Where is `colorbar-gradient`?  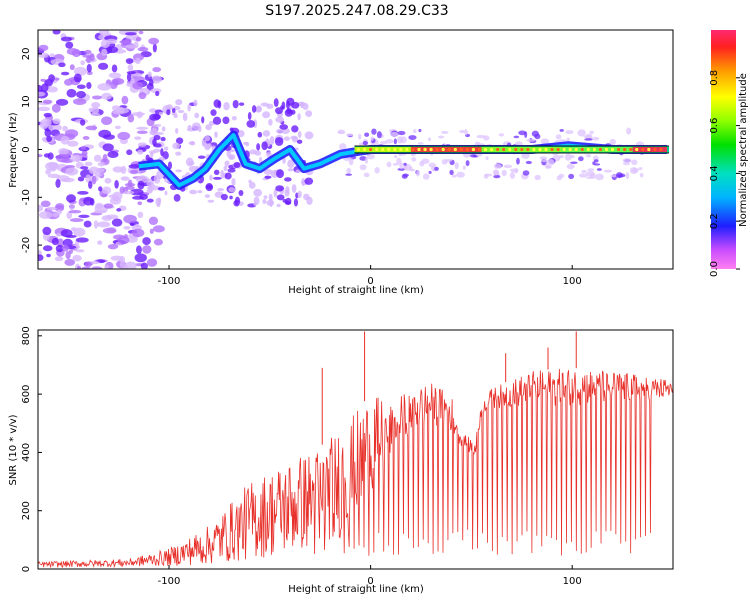
colorbar-gradient is located at coordinates (723, 149).